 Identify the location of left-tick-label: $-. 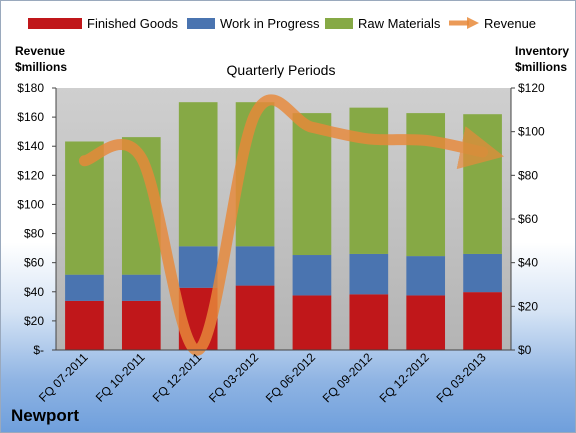
(38, 350).